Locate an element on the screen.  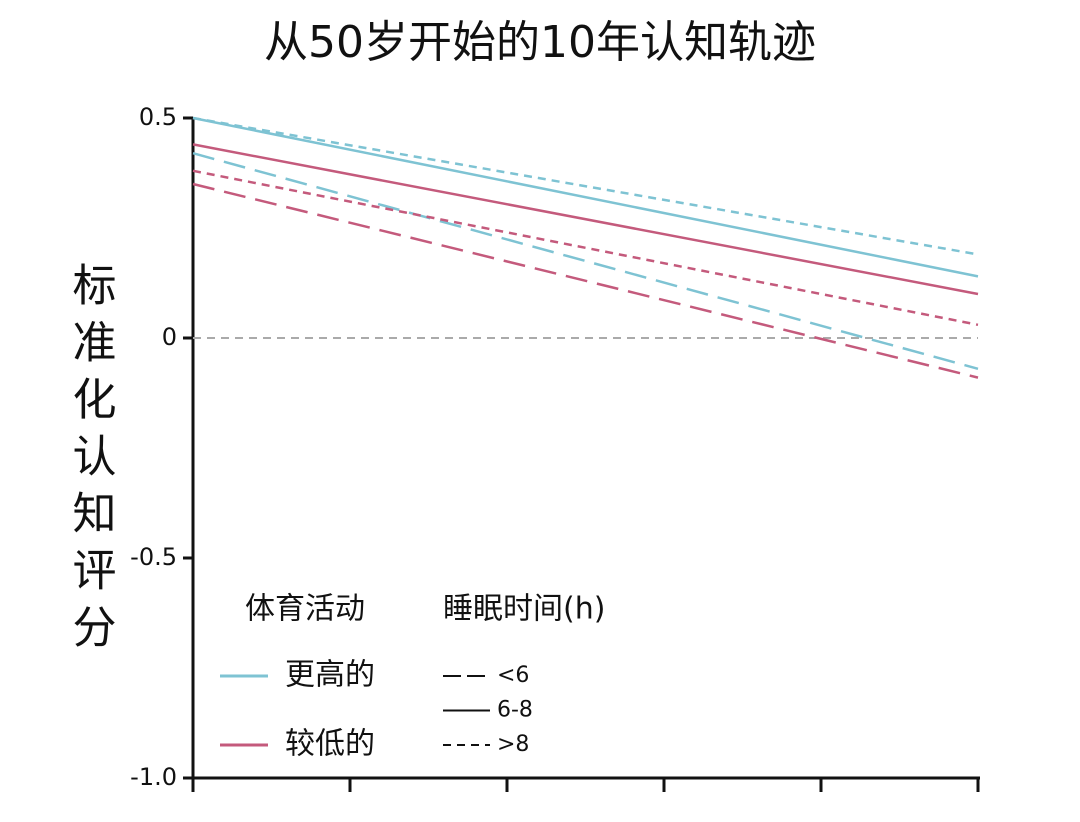
legend-label: <6 is located at coordinates (513, 675).